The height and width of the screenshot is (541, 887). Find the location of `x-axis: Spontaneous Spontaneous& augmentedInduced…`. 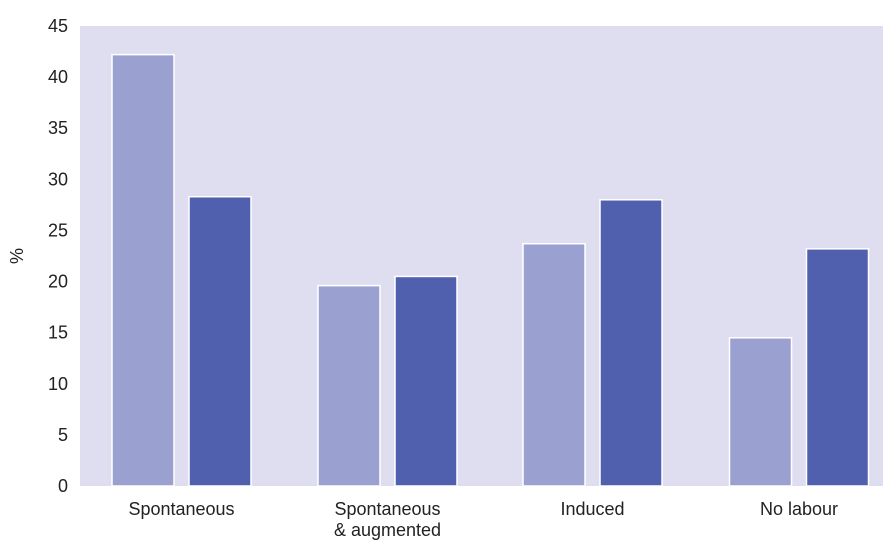

x-axis: Spontaneous Spontaneous& augmentedInduced… is located at coordinates (483, 519).